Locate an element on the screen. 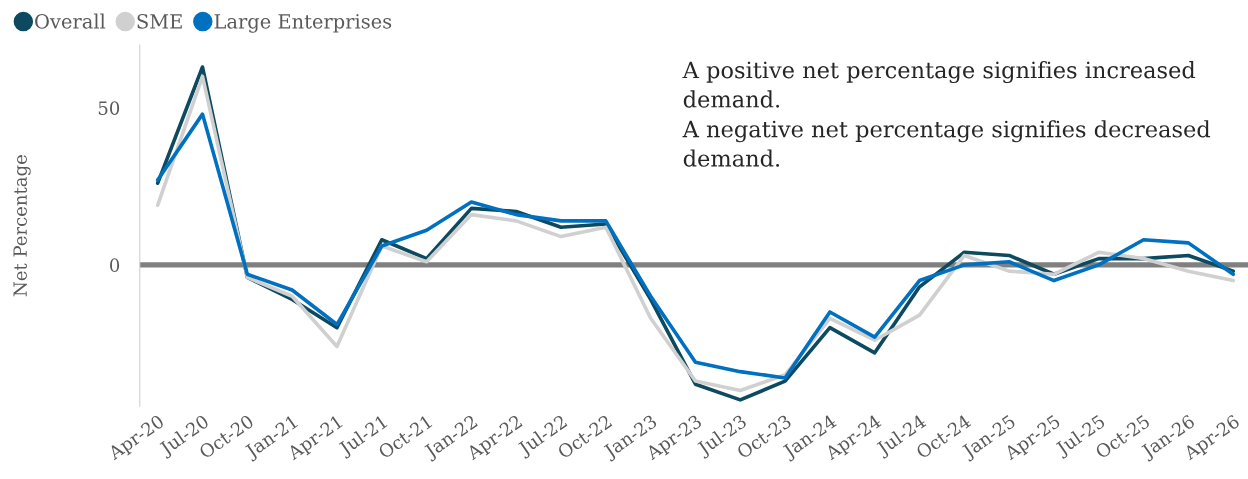 The height and width of the screenshot is (479, 1248). y-axis-title: Net Percentage is located at coordinates (22, 226).